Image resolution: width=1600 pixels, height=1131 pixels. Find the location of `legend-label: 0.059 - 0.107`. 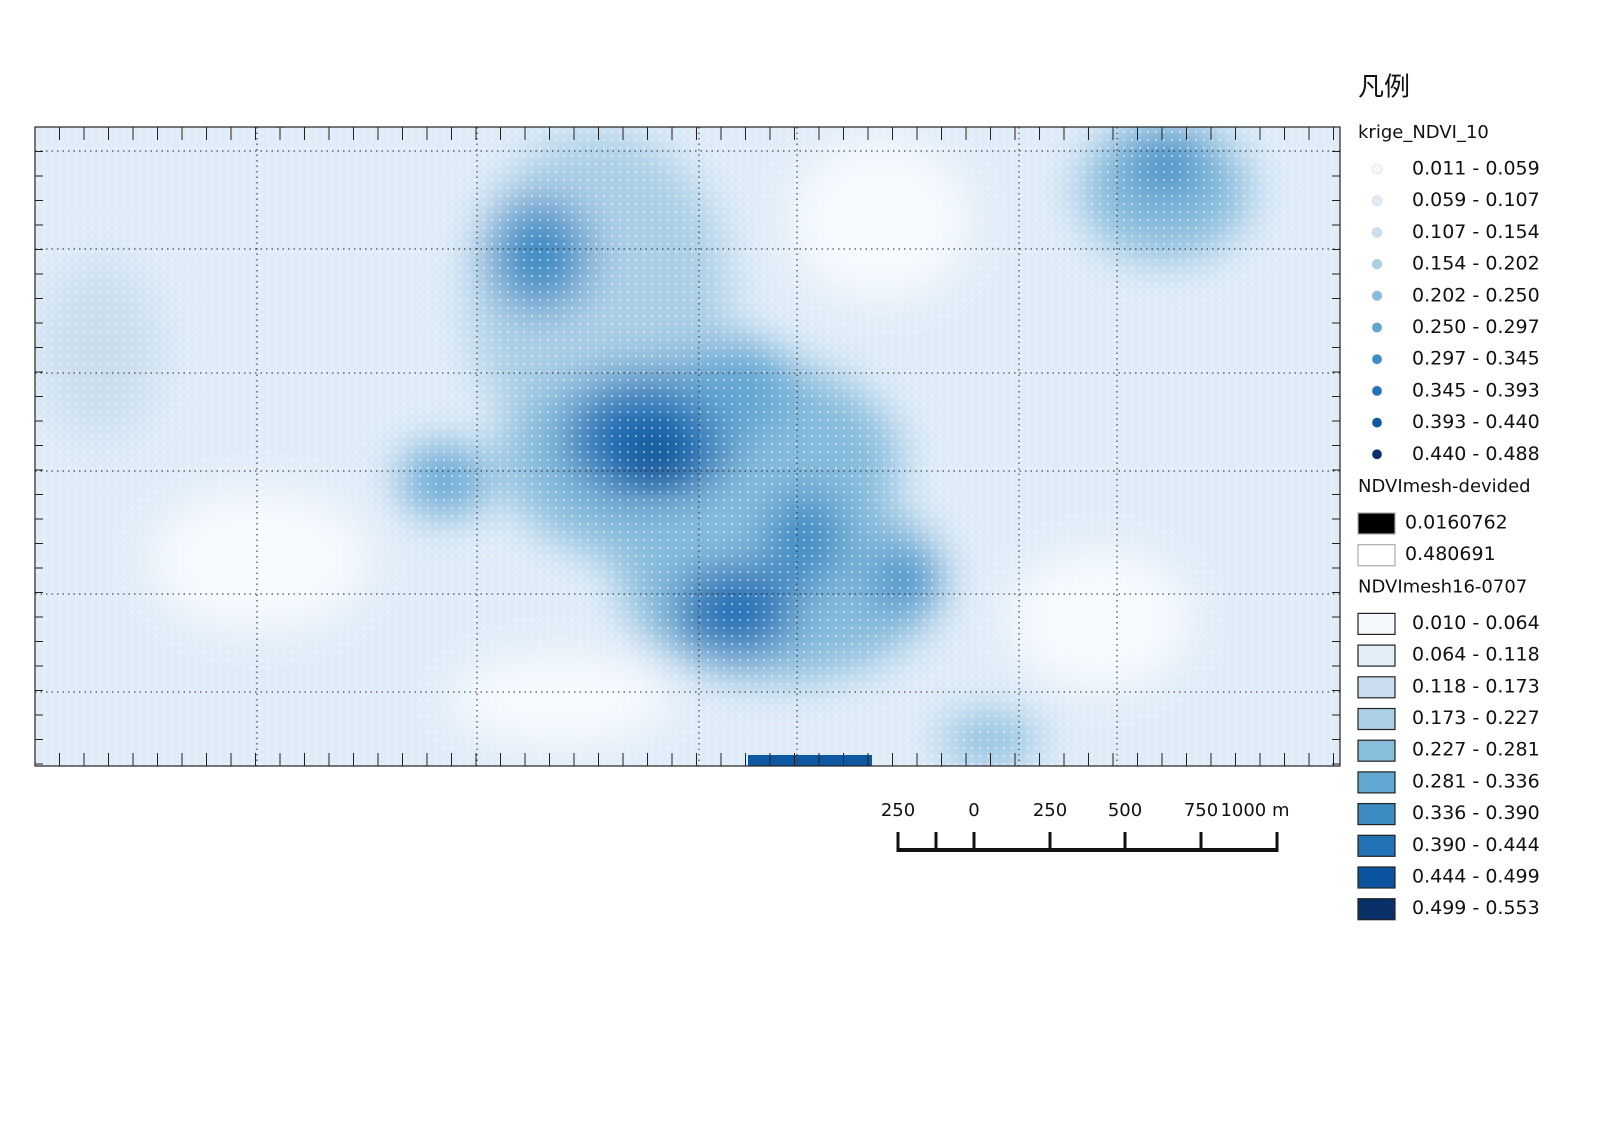

legend-label: 0.059 - 0.107 is located at coordinates (1476, 200).